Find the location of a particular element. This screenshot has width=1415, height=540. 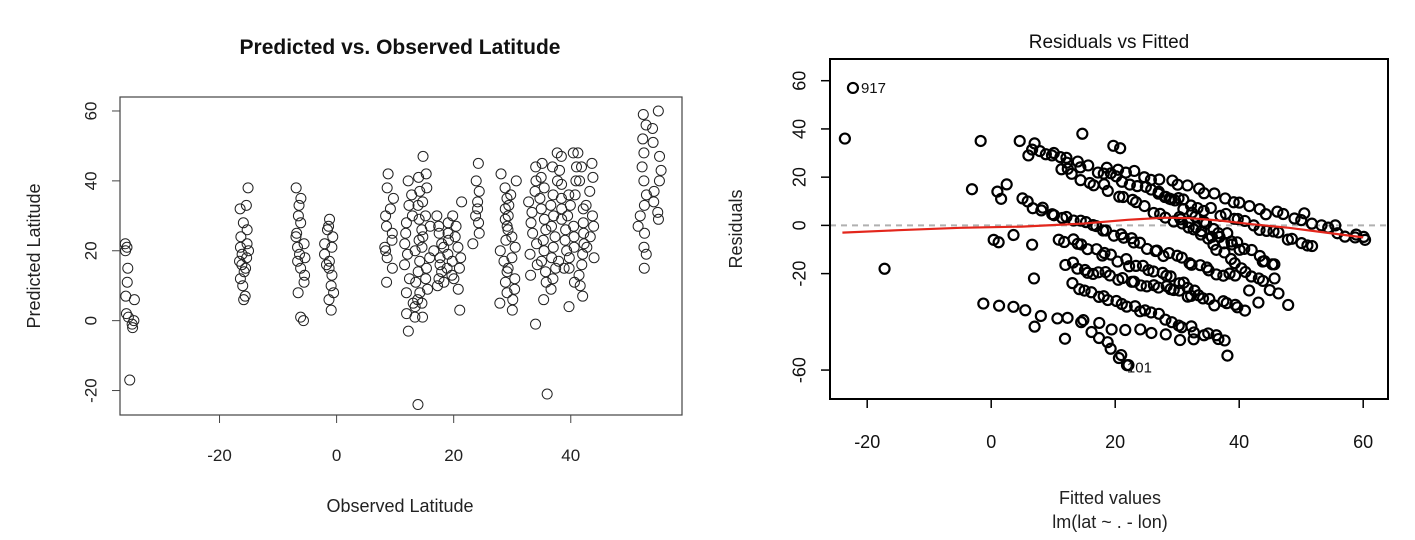

left-x-tick-label: 40 is located at coordinates (570, 455).